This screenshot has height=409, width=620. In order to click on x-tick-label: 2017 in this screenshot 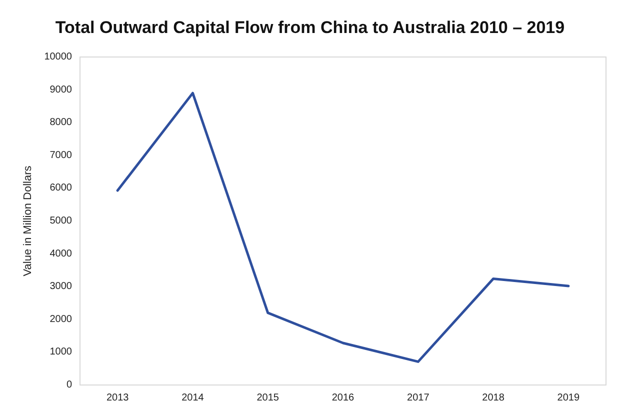, I will do `click(418, 398)`.